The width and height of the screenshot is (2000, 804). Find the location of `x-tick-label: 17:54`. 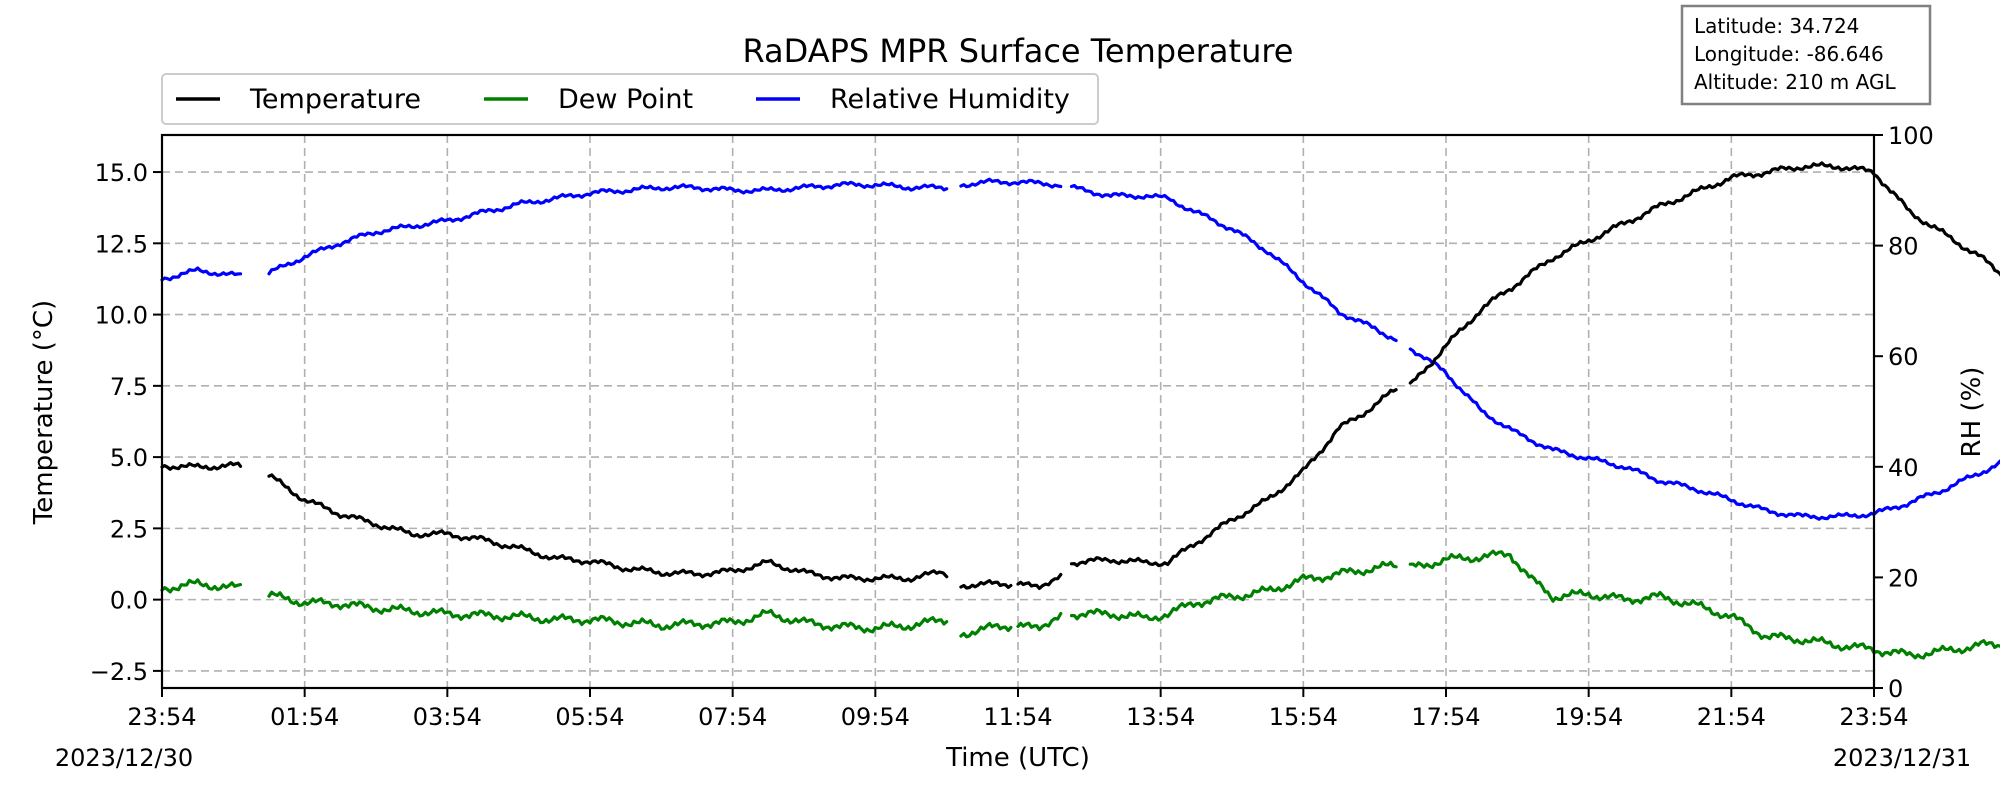

x-tick-label: 17:54 is located at coordinates (1445, 717).